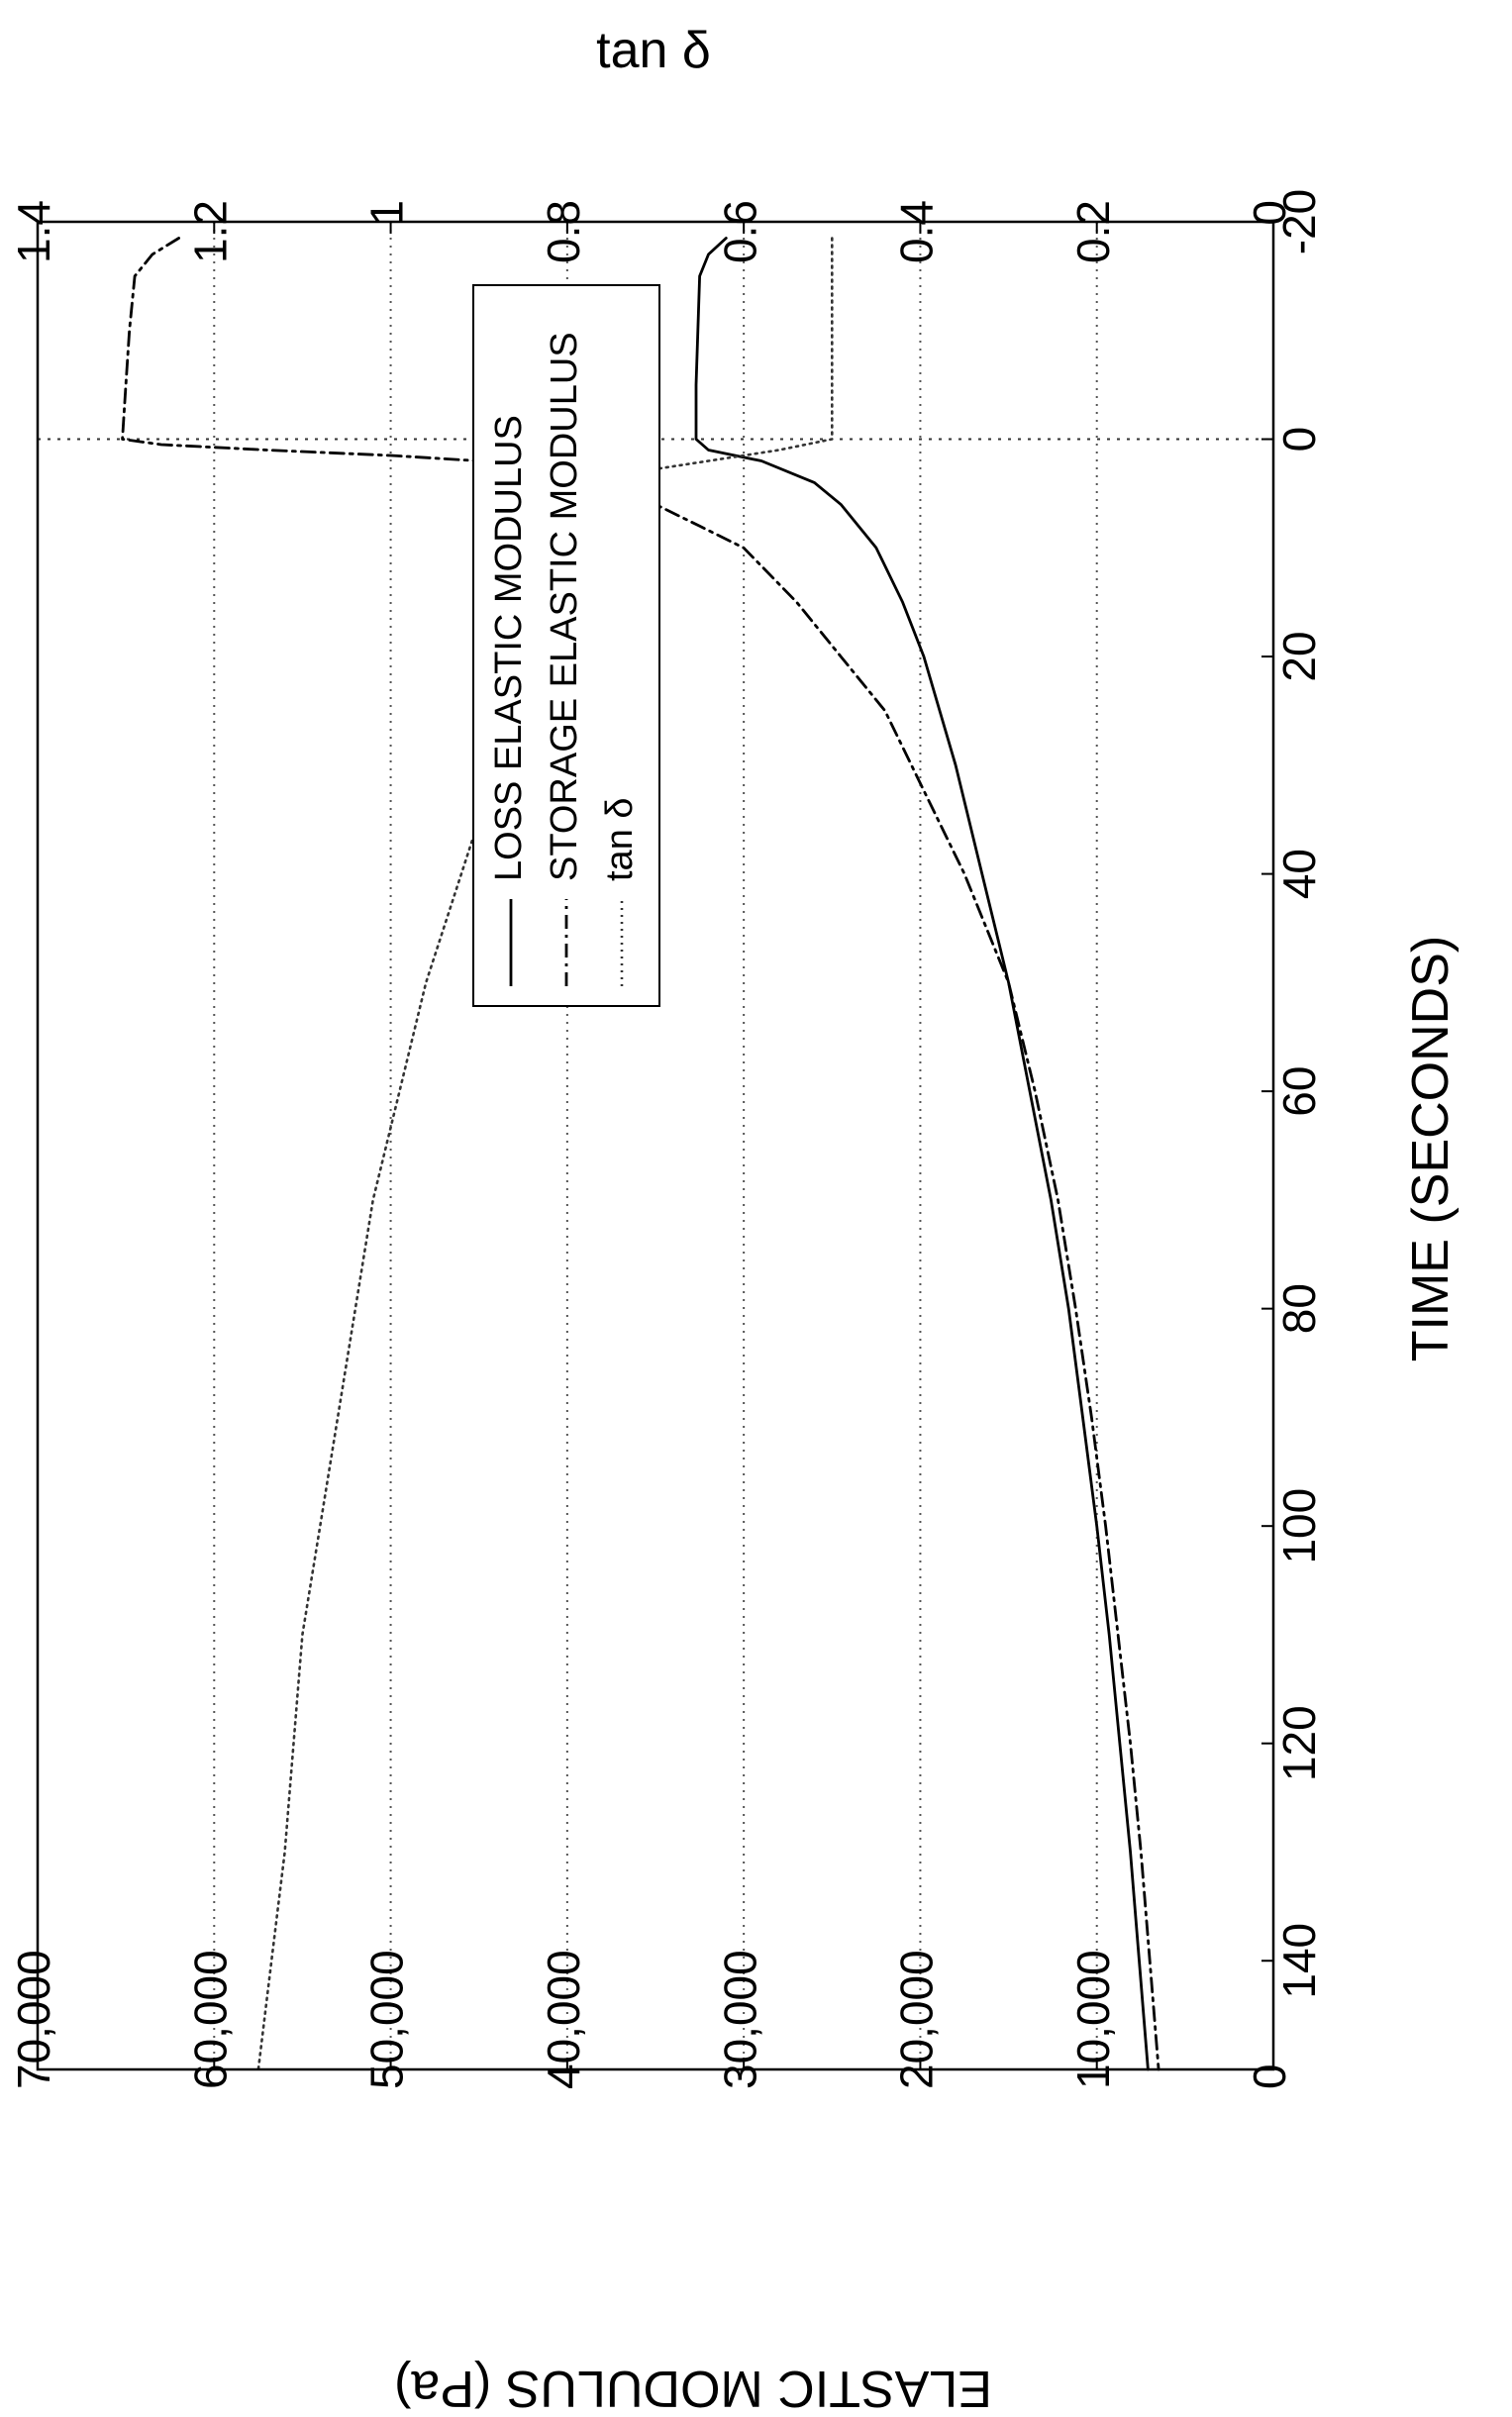  I want to click on x-tick-label: 80, so click(1299, 1309).